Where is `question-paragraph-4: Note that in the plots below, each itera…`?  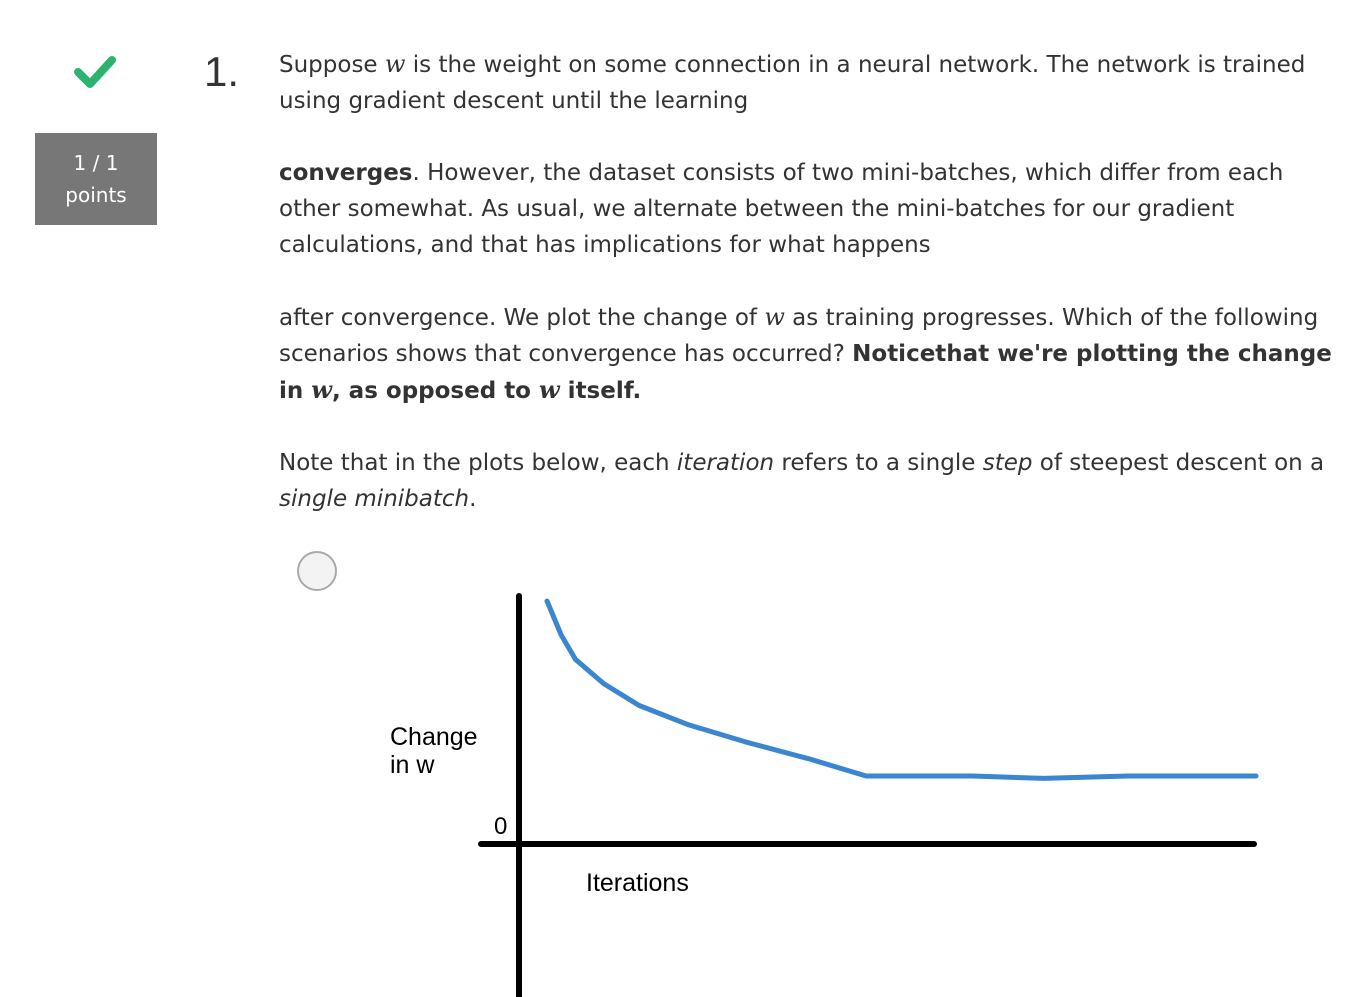
question-paragraph-4: Note that in the plots below, each itera… is located at coordinates (802, 481).